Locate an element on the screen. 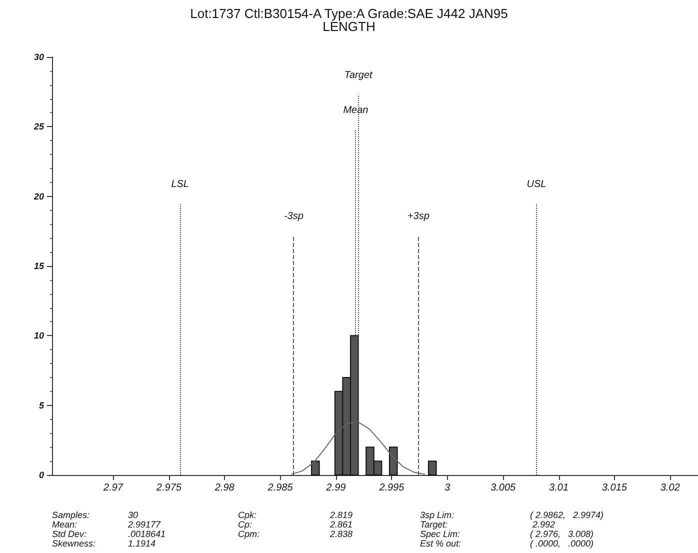  y-tick-label: 0 is located at coordinates (41, 475).